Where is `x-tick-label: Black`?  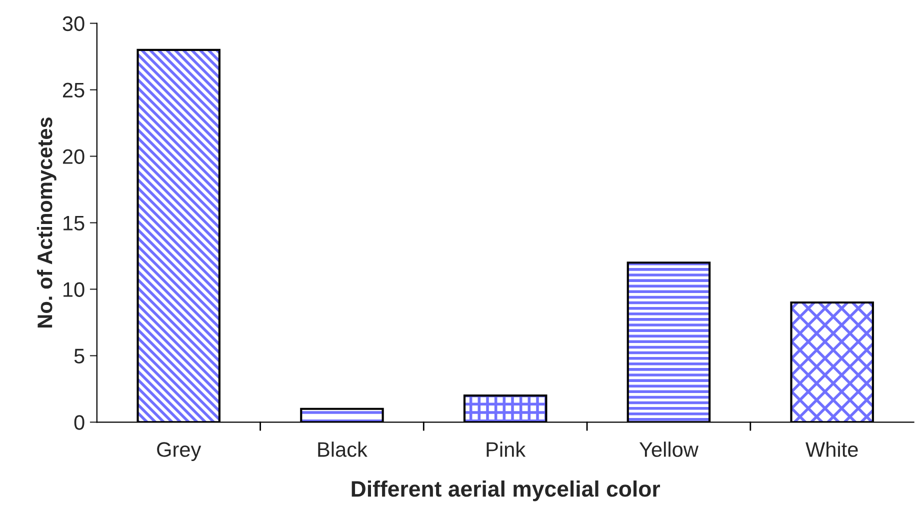 x-tick-label: Black is located at coordinates (343, 449).